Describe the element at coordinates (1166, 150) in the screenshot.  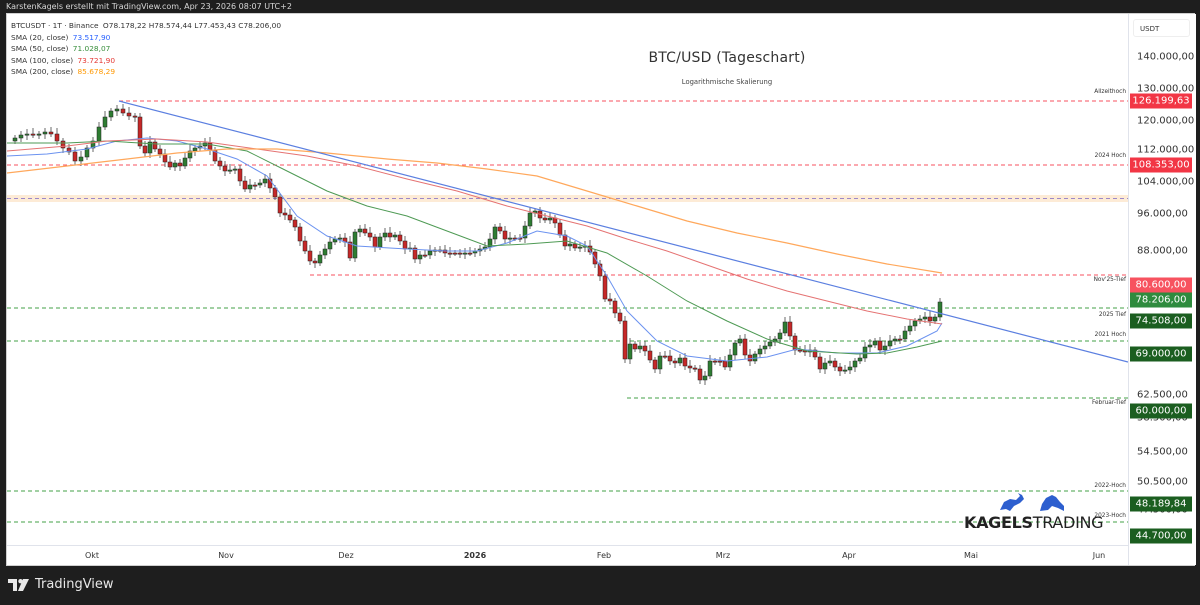
I see `price-tick: 112.000,00` at that location.